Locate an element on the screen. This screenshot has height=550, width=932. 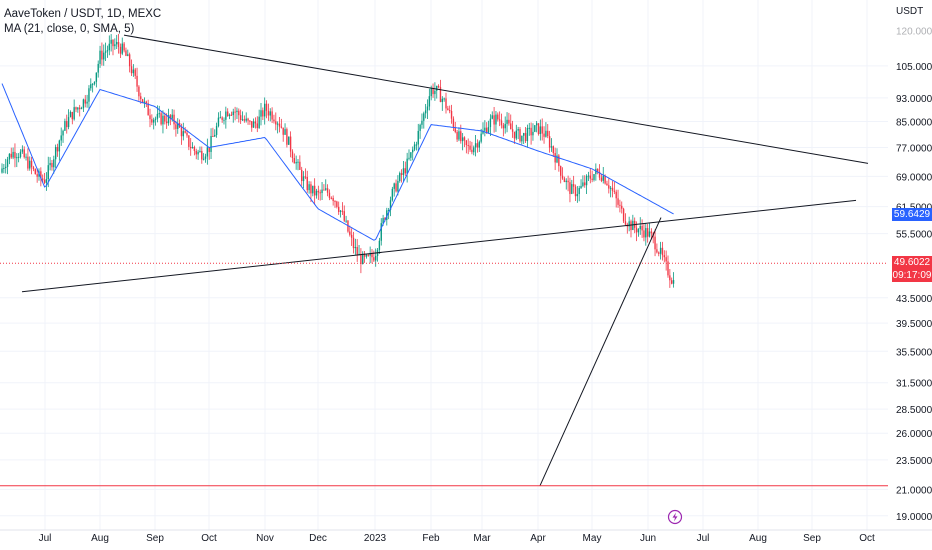
indicator-line: MA (21, close, 0, SMA, 5) is located at coordinates (69, 29).